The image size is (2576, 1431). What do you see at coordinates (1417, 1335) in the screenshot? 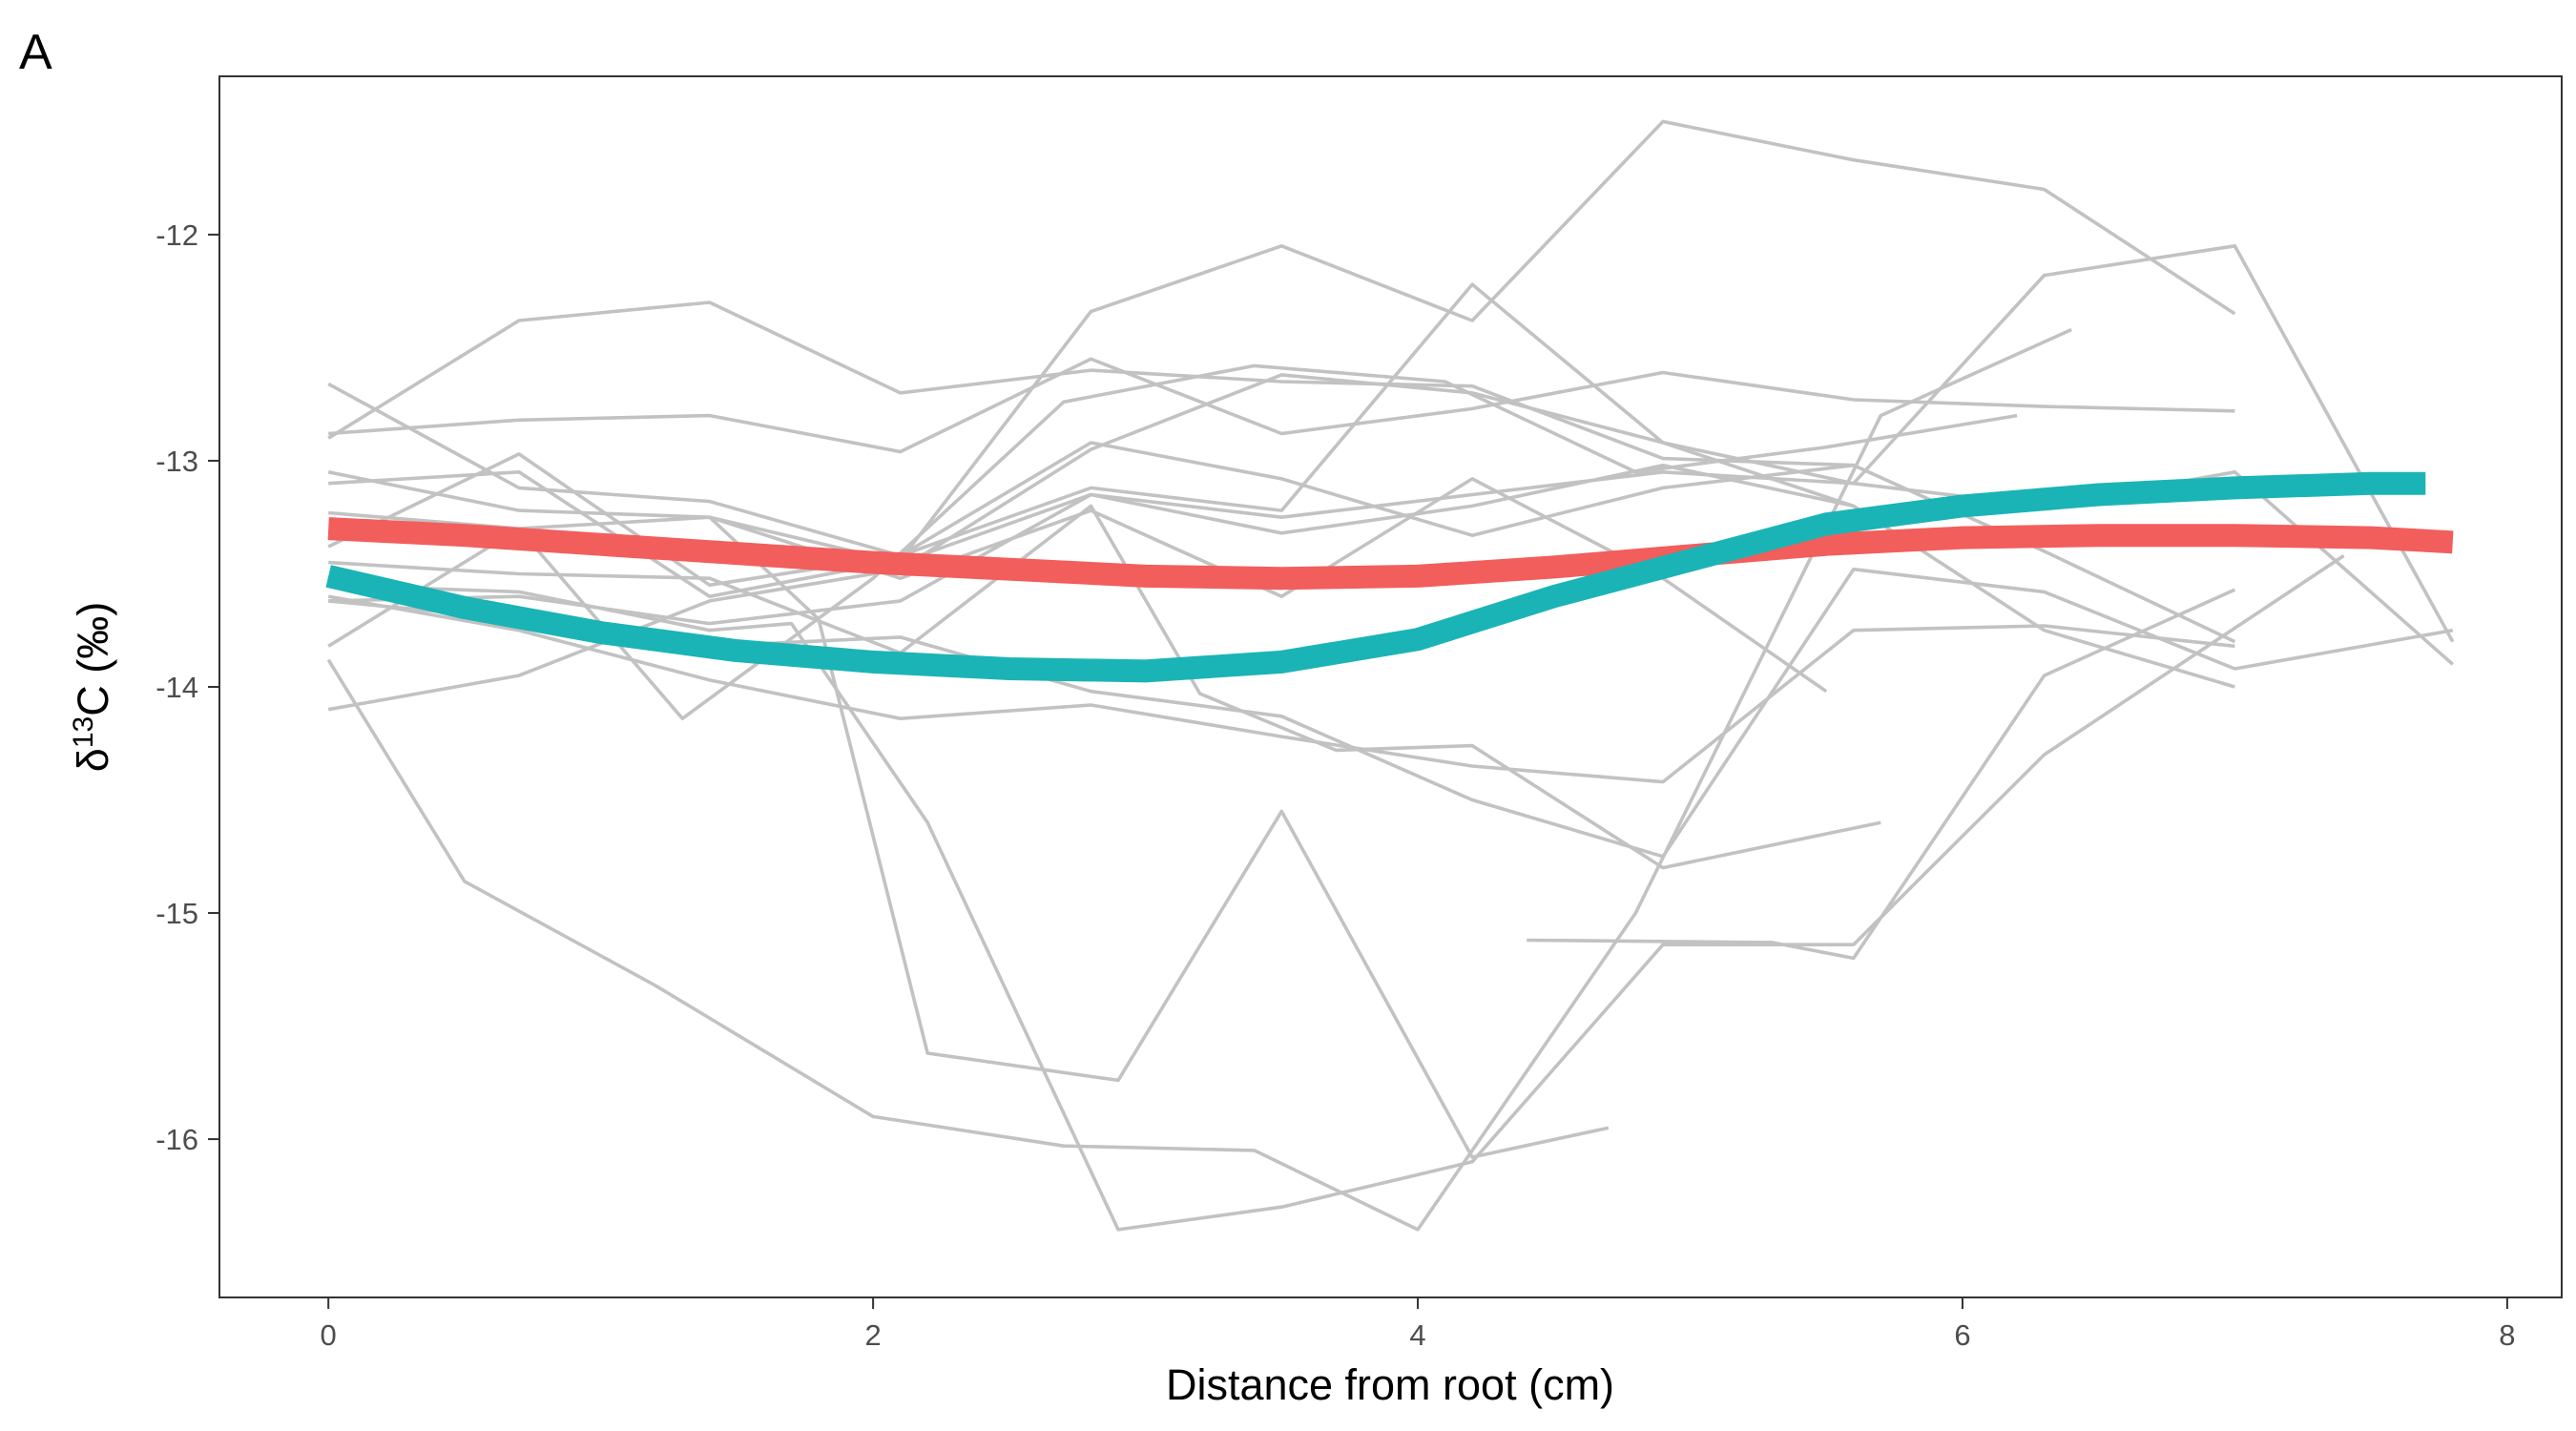
I see `x-tick-label: 4` at bounding box center [1417, 1335].